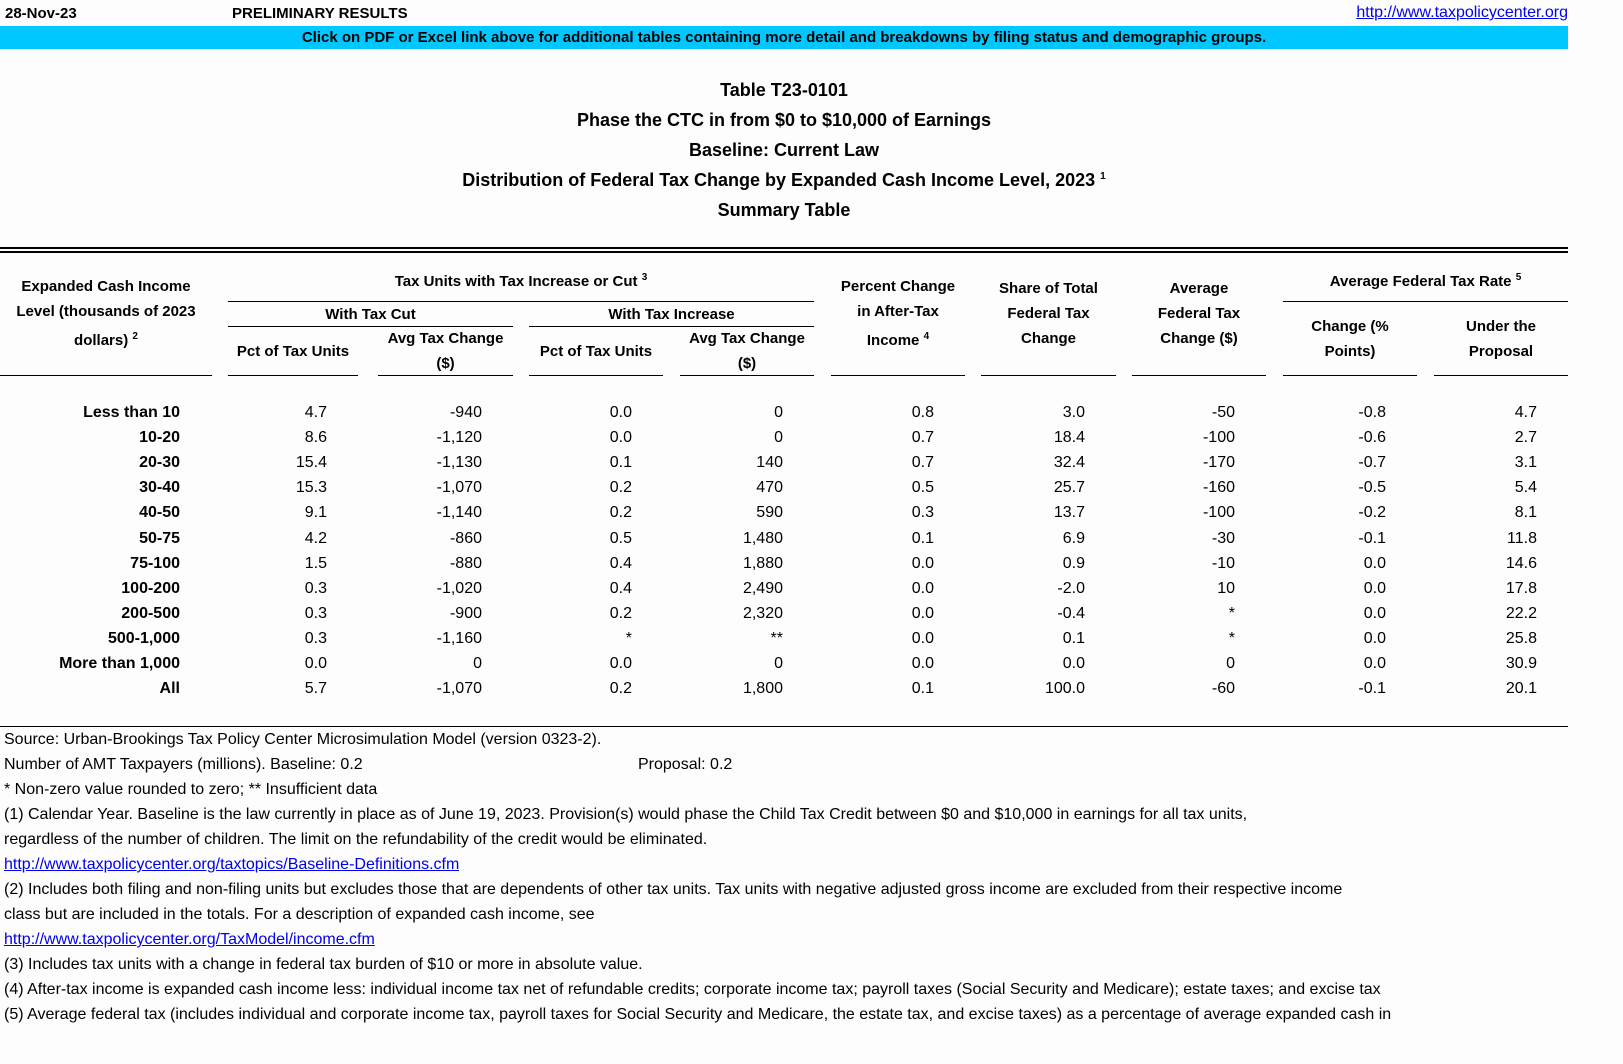  I want to click on header-line: Under the, so click(1500, 326).